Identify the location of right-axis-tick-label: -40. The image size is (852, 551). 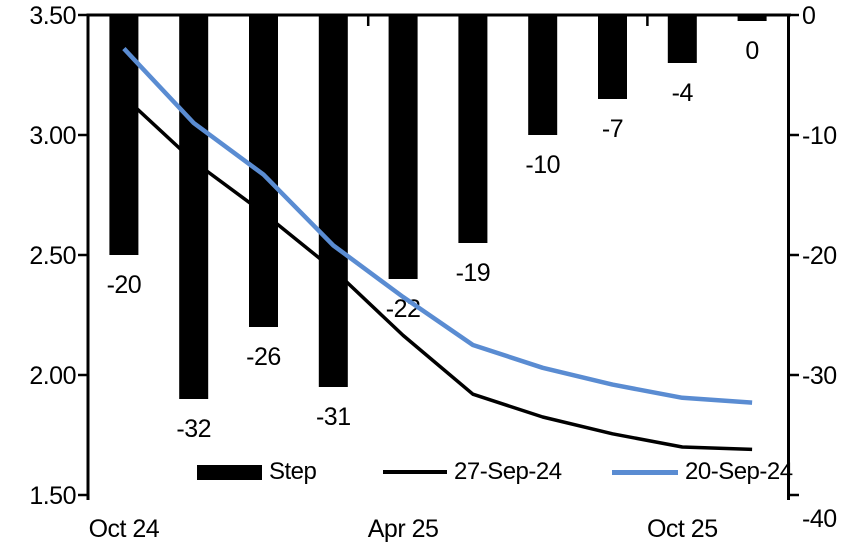
(819, 519).